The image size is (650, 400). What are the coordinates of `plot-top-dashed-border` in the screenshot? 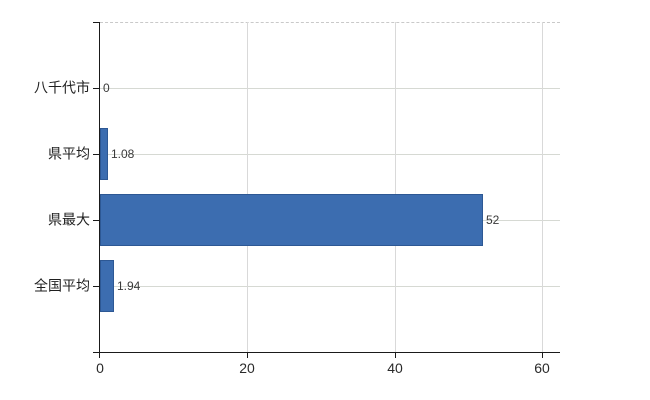 It's located at (330, 22).